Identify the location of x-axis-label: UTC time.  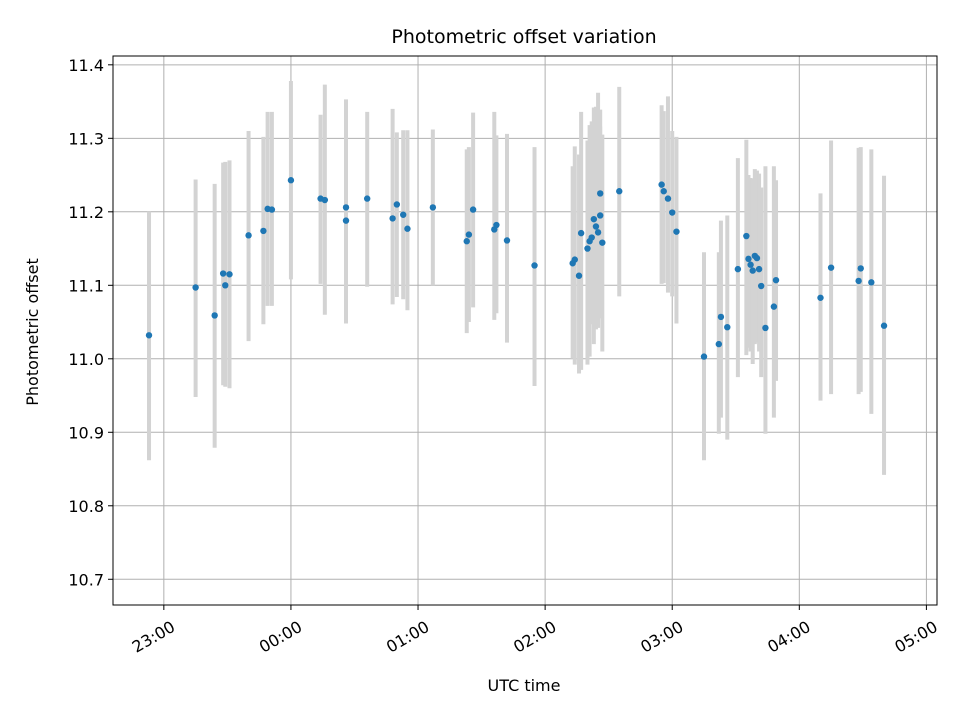
(524, 685).